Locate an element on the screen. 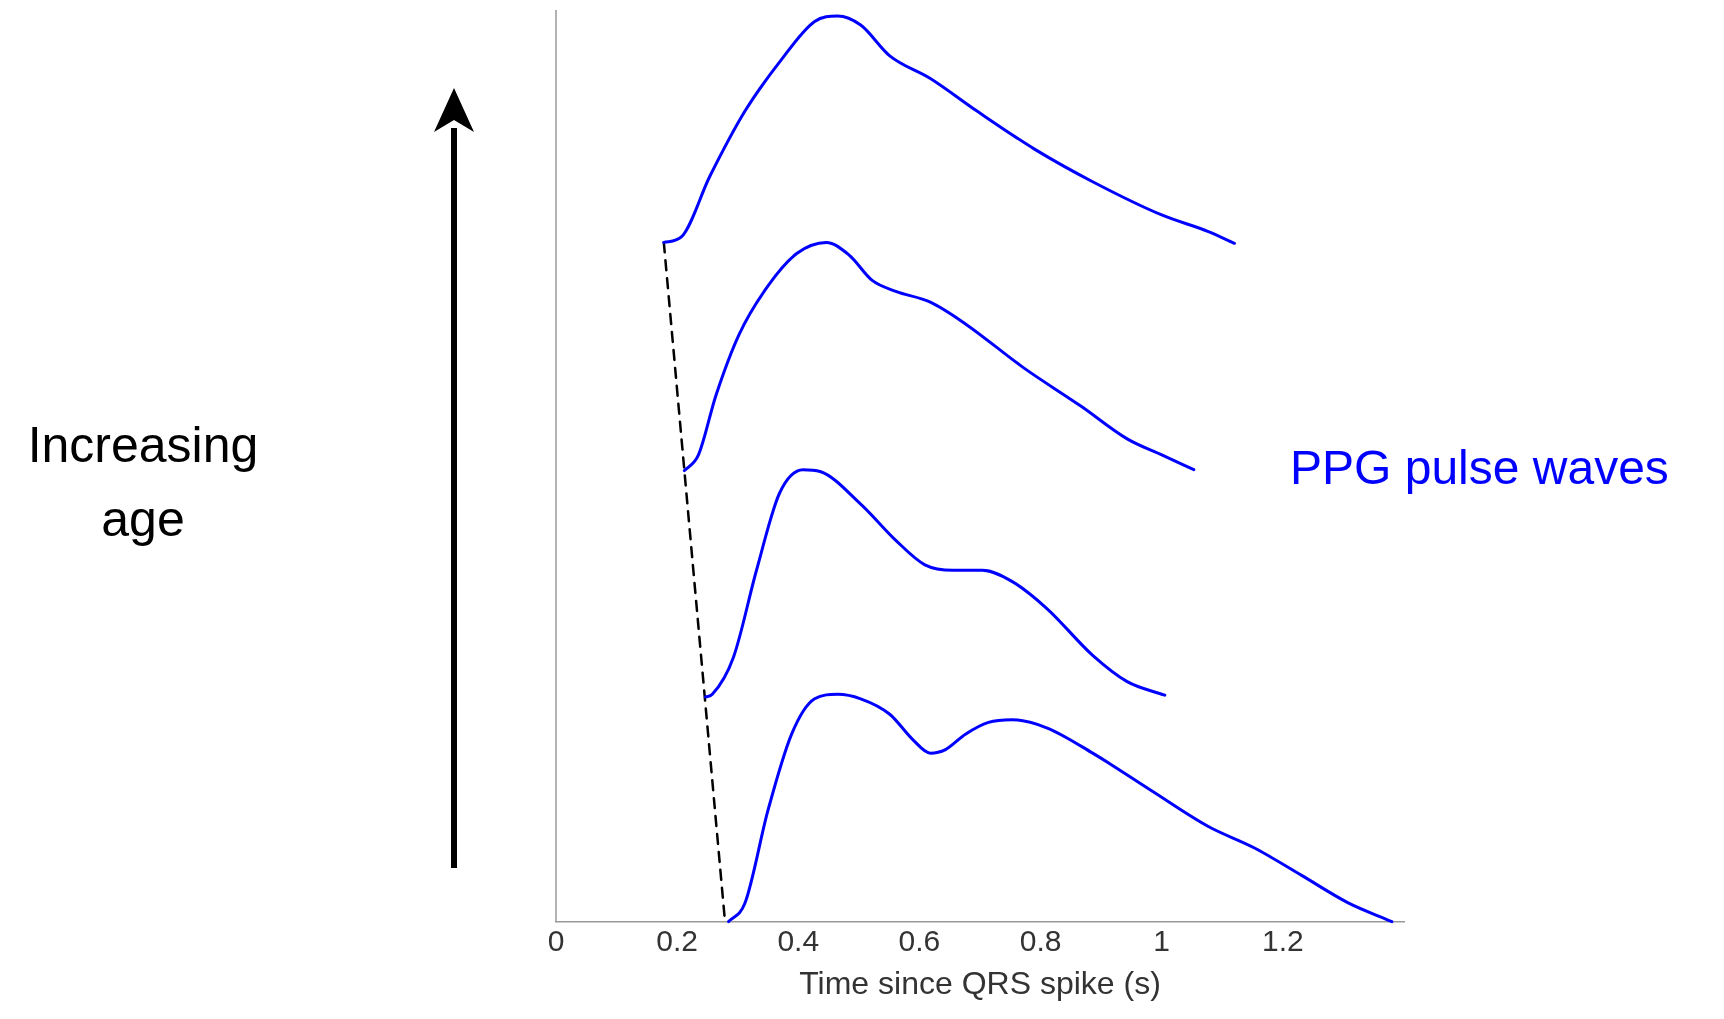  x-tick-label: 1 is located at coordinates (1162, 940).